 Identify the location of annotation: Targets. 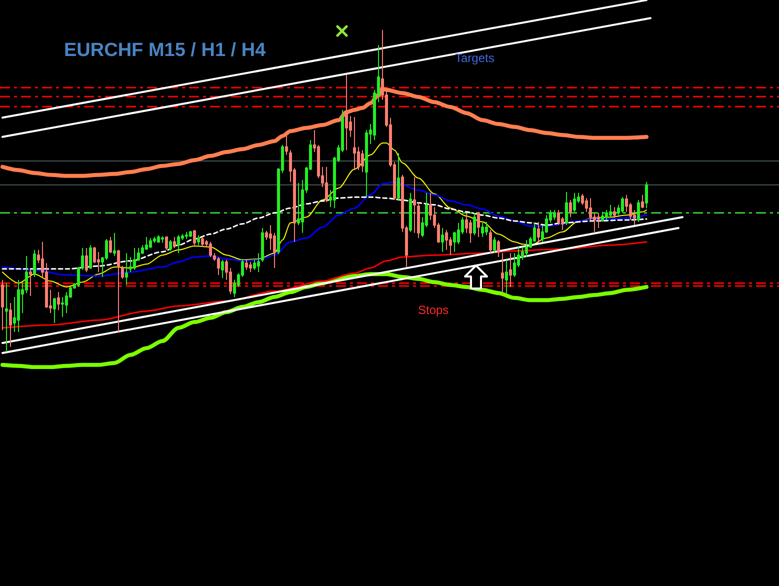
(474, 58).